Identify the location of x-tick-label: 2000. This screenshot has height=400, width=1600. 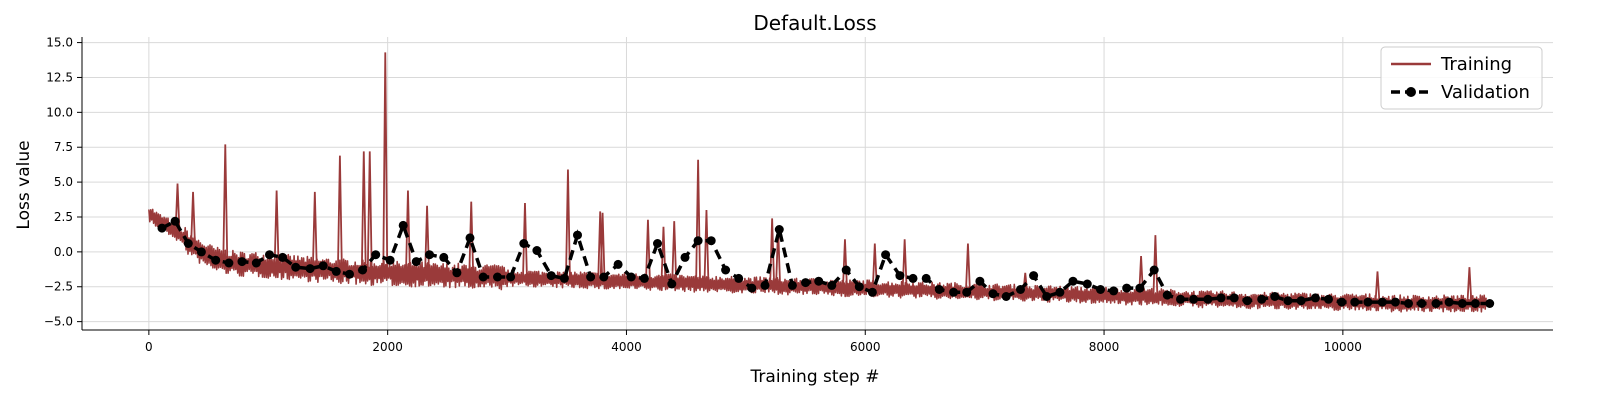
(387, 347).